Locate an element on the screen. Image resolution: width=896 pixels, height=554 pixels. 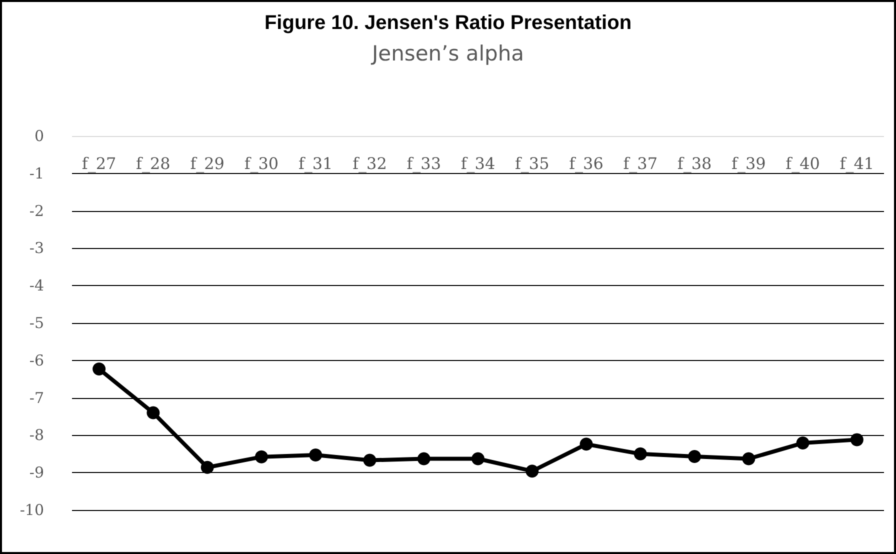
y-tick-label: -1 is located at coordinates (36, 173).